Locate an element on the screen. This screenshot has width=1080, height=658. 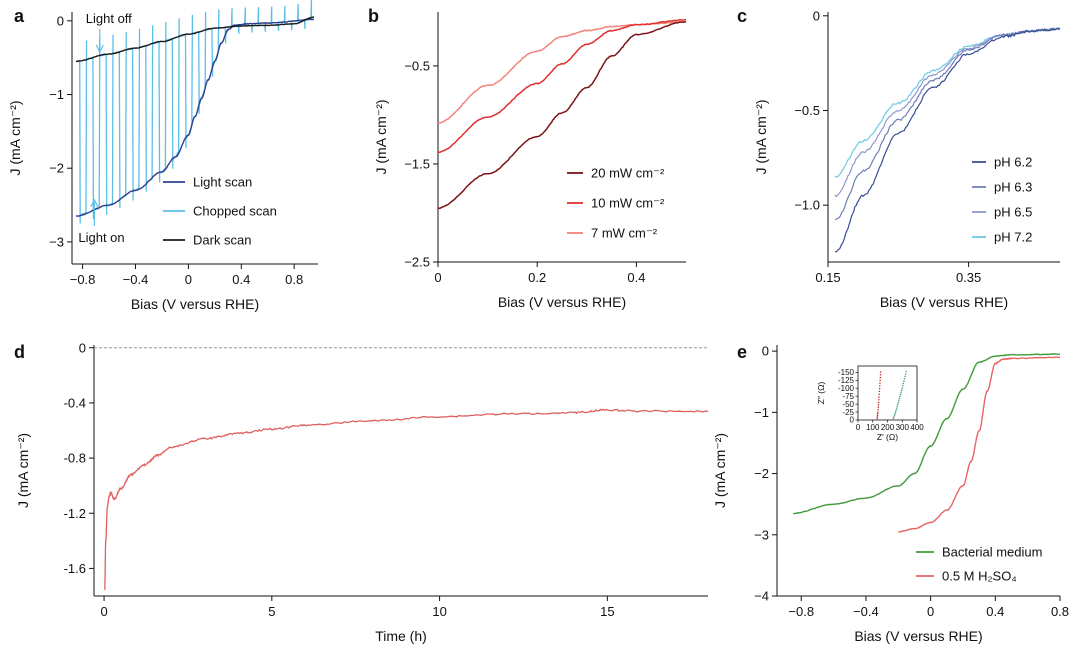
panel-letter: e is located at coordinates (742, 352).